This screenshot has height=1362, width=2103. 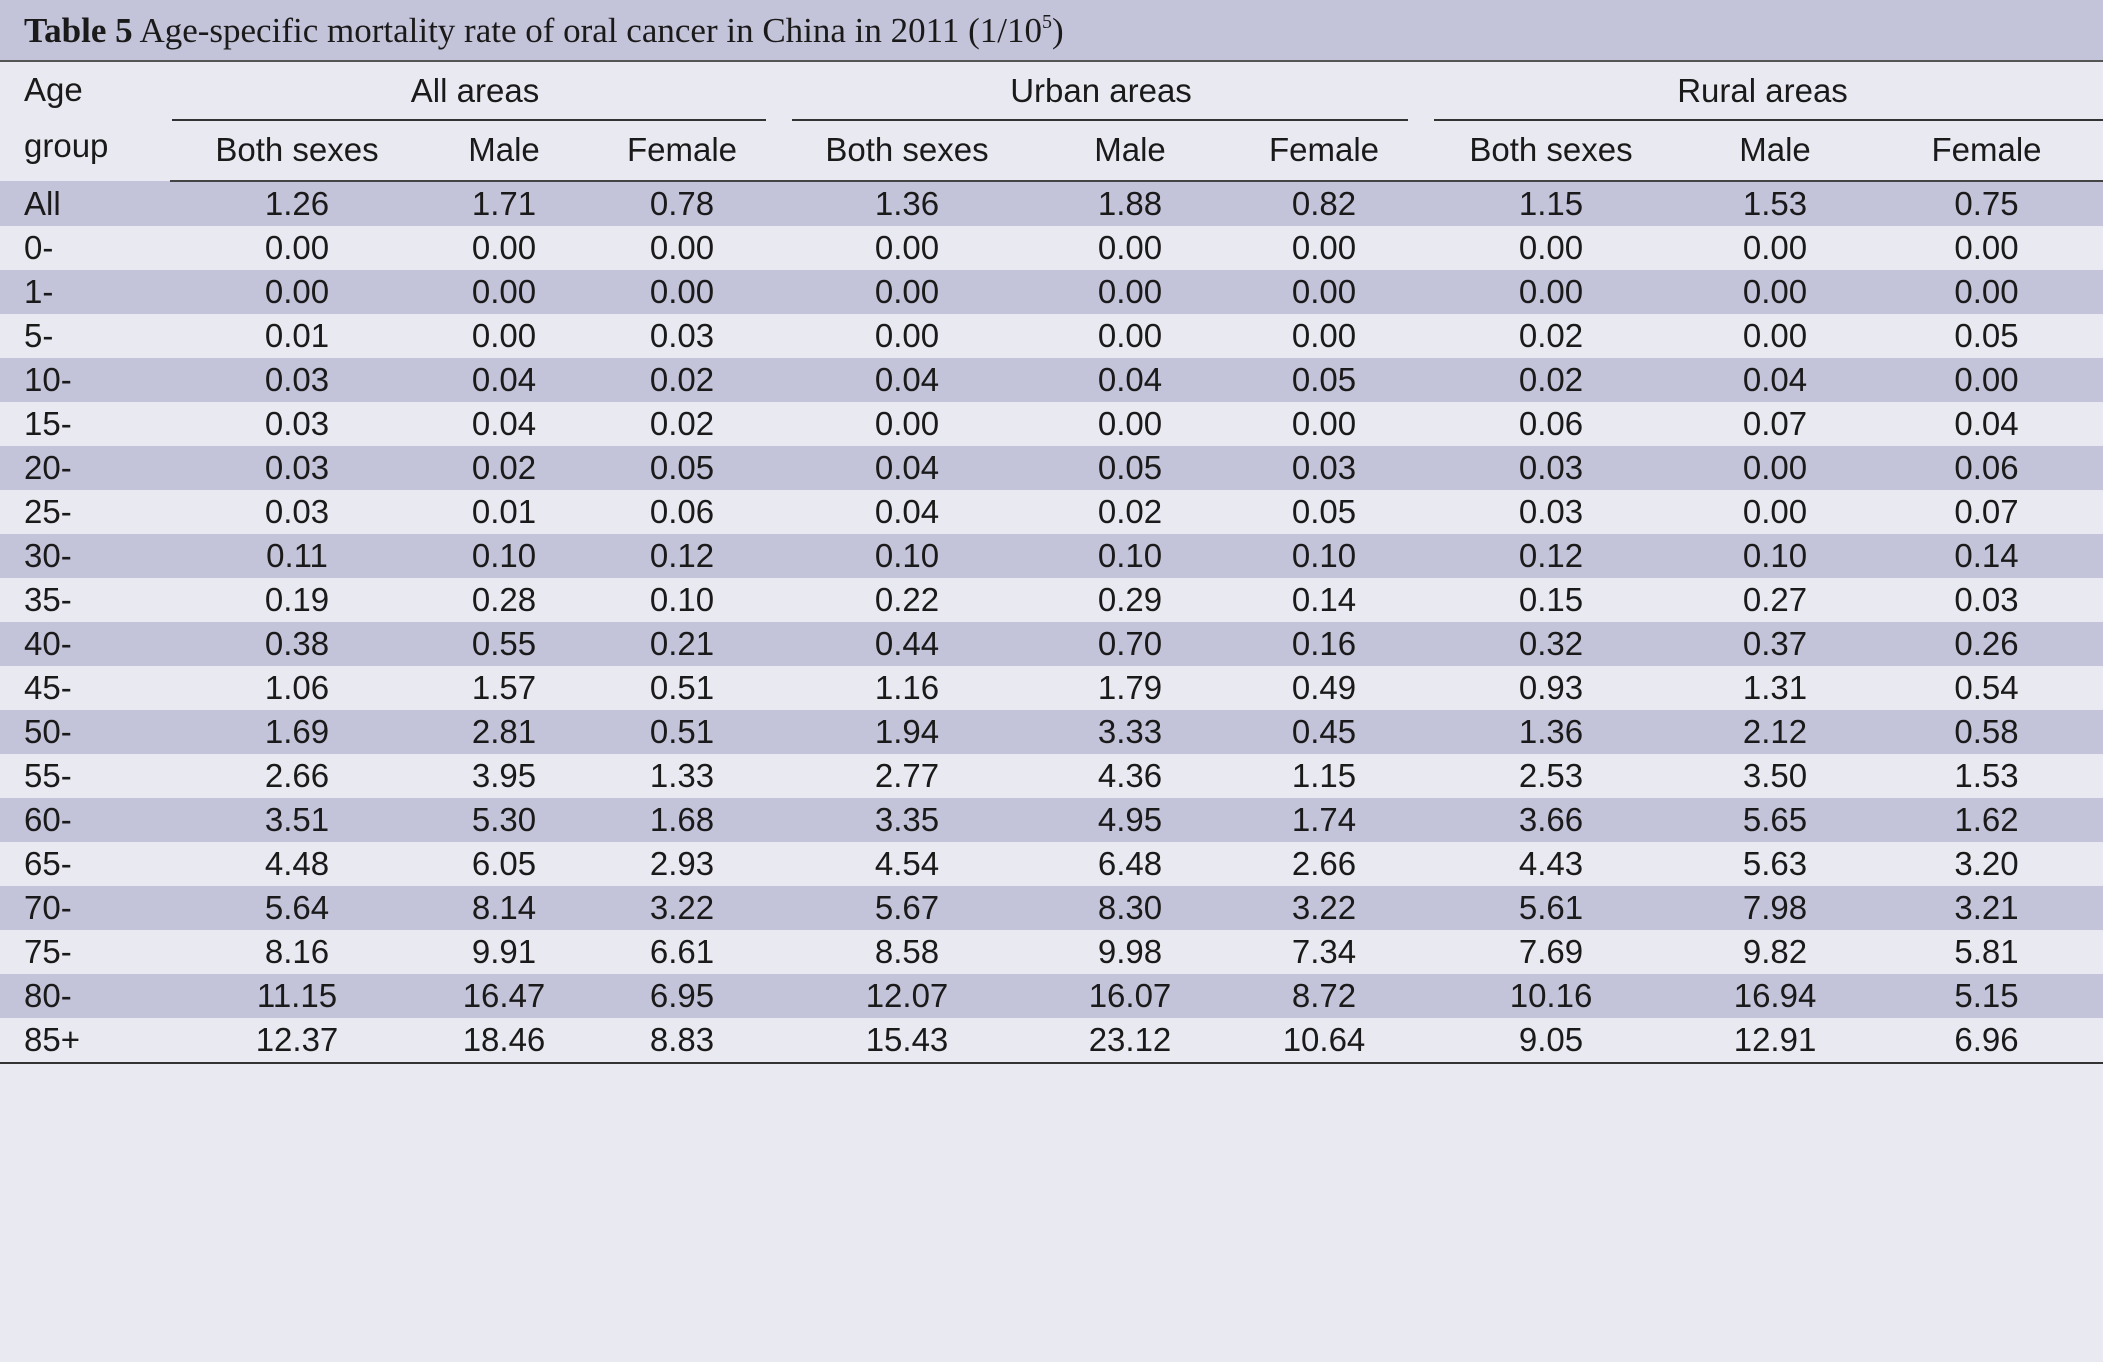 I want to click on rate-cell: 8.72, so click(x=1324, y=995).